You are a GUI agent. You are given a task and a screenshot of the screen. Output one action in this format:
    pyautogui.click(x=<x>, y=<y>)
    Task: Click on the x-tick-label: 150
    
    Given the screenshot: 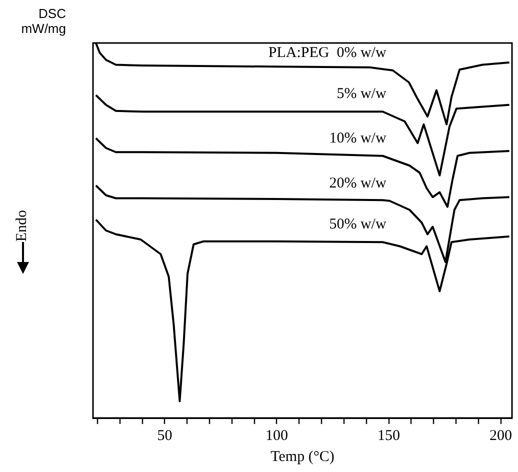 What is the action you would take?
    pyautogui.click(x=389, y=436)
    